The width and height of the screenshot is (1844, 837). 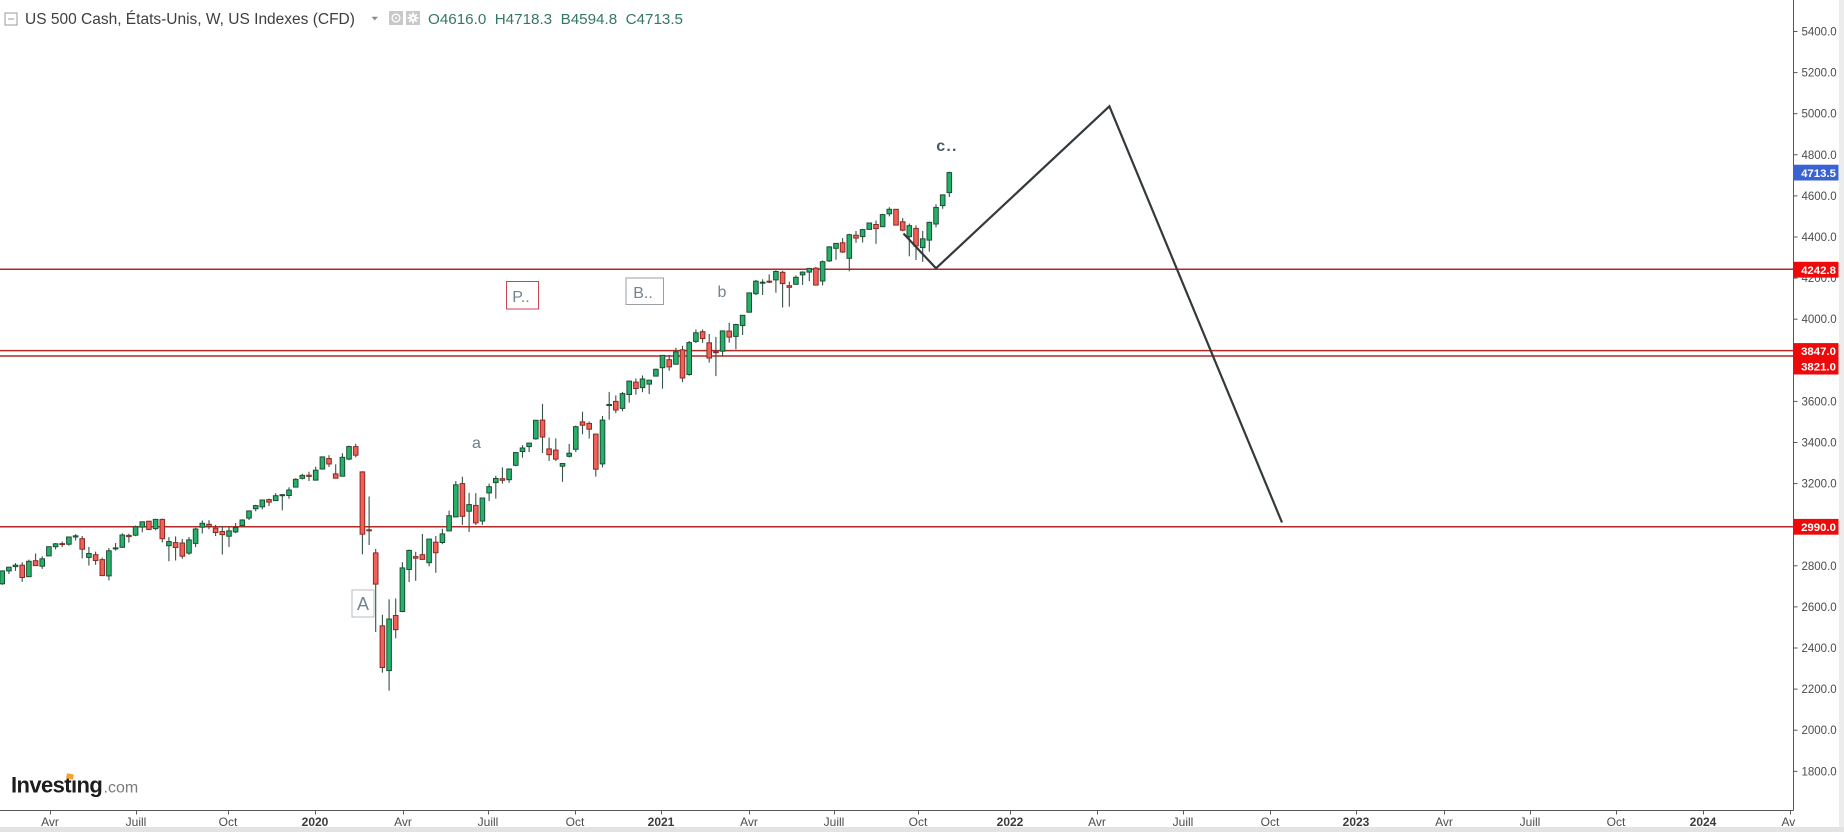 What do you see at coordinates (555, 19) in the screenshot?
I see `svg-text:O4616.0 H4718.3 B4594.8 C47: O4616.0 H4718.3 B4594.8 C4713.5` at bounding box center [555, 19].